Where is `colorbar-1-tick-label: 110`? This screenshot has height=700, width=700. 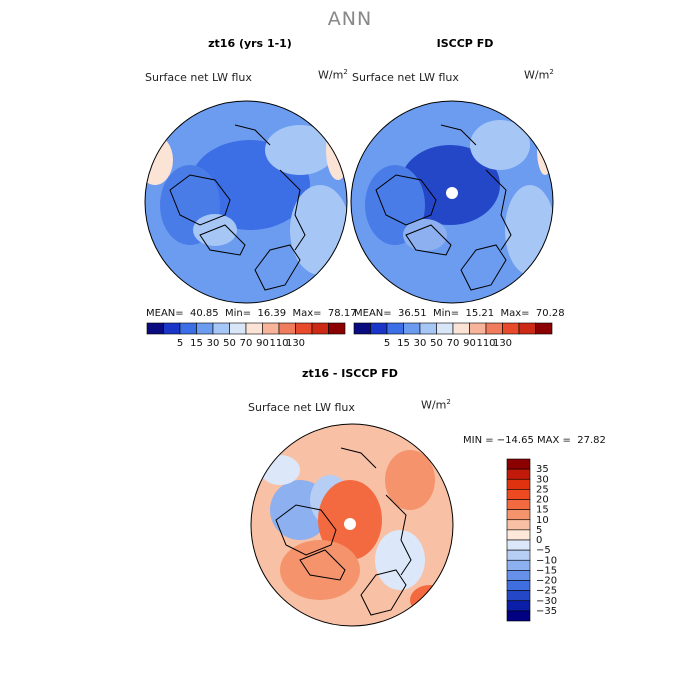
colorbar-1-tick-label: 110 is located at coordinates (278, 343).